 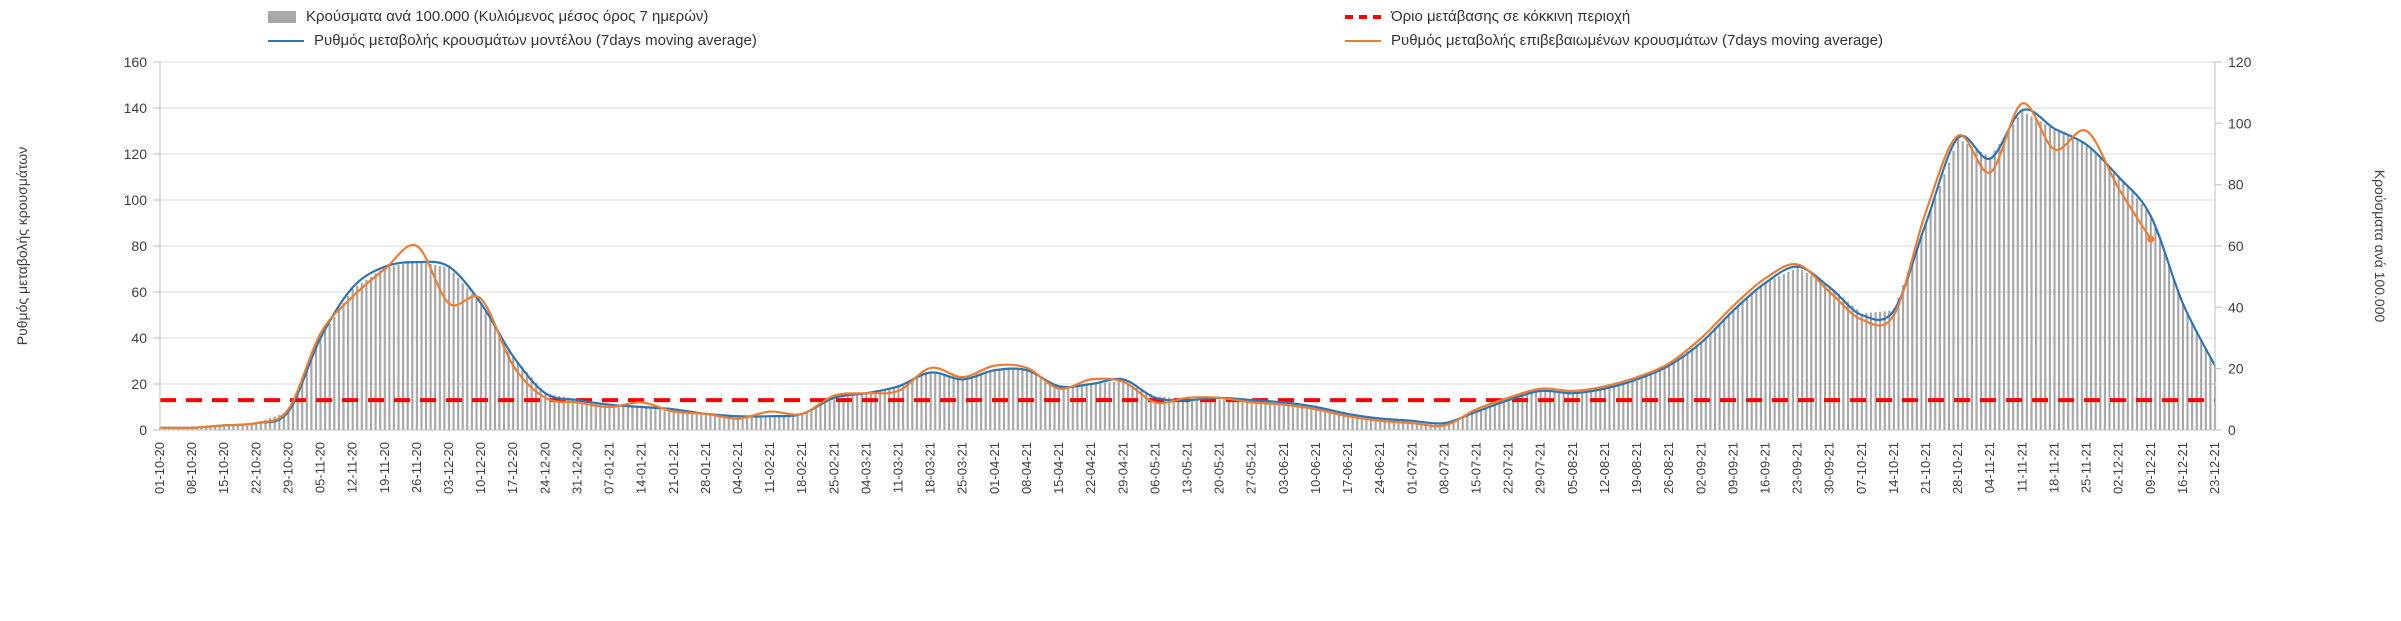 I want to click on svg-text: 25-02-21, so click(x=833, y=468).